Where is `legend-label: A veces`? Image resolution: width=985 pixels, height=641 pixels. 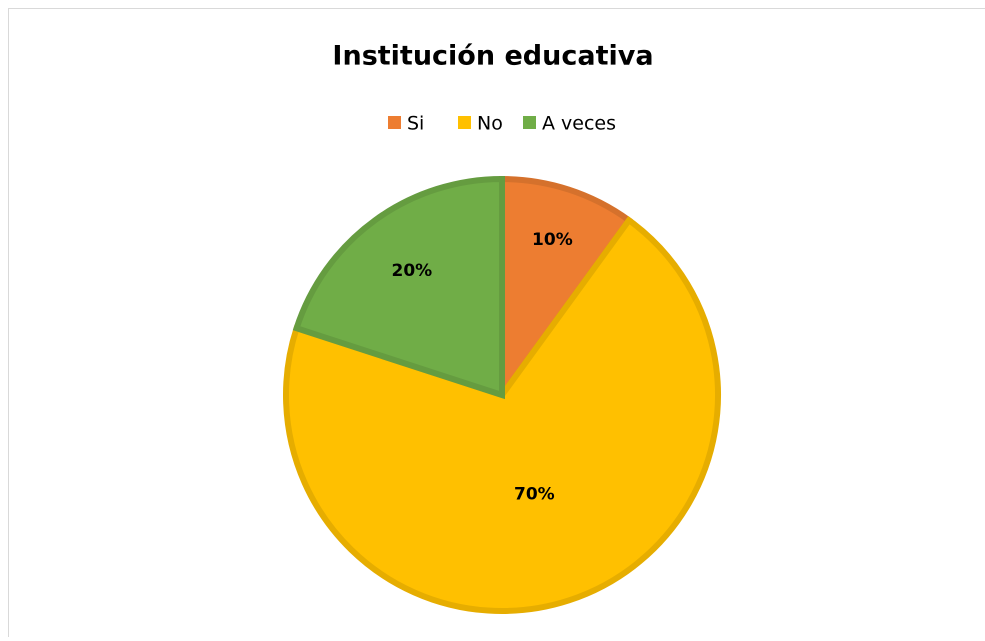
legend-label: A veces is located at coordinates (579, 124).